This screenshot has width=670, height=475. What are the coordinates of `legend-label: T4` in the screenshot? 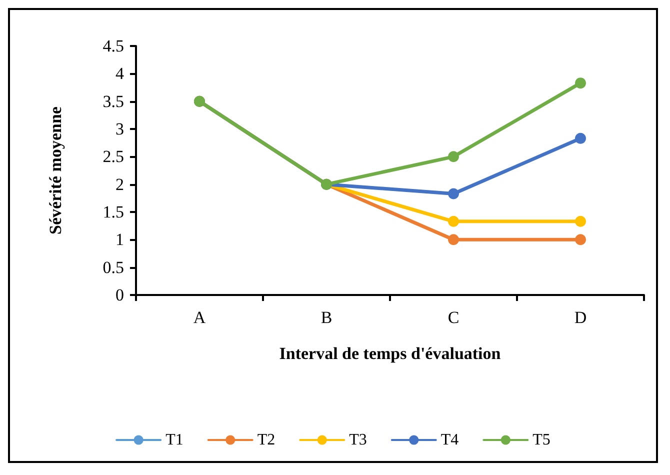 It's located at (449, 440).